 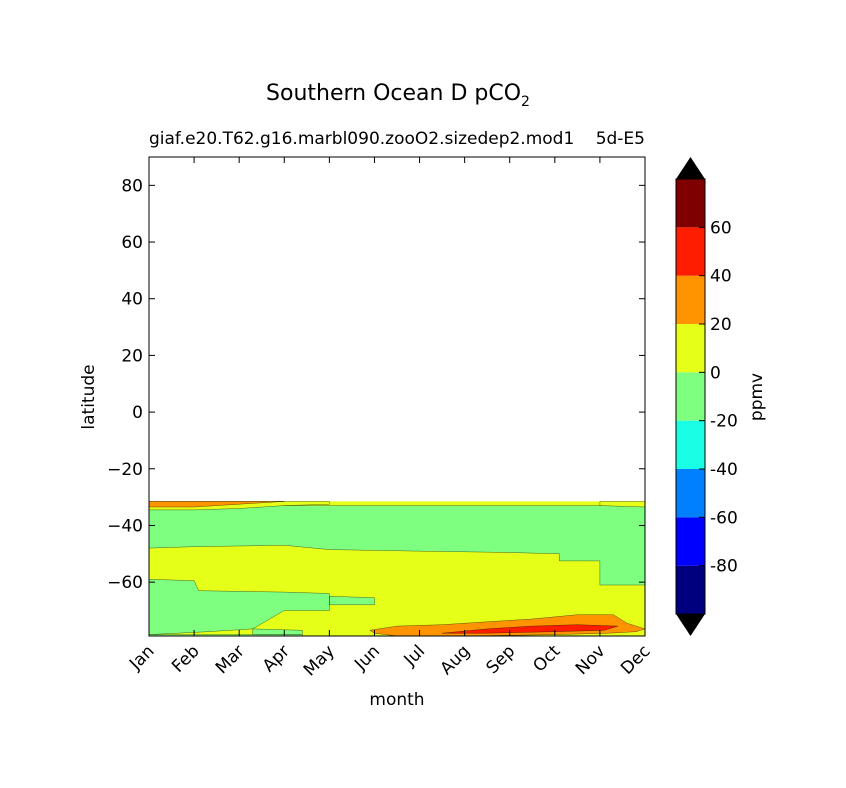 What do you see at coordinates (125, 526) in the screenshot?
I see `y-tick-label: −40` at bounding box center [125, 526].